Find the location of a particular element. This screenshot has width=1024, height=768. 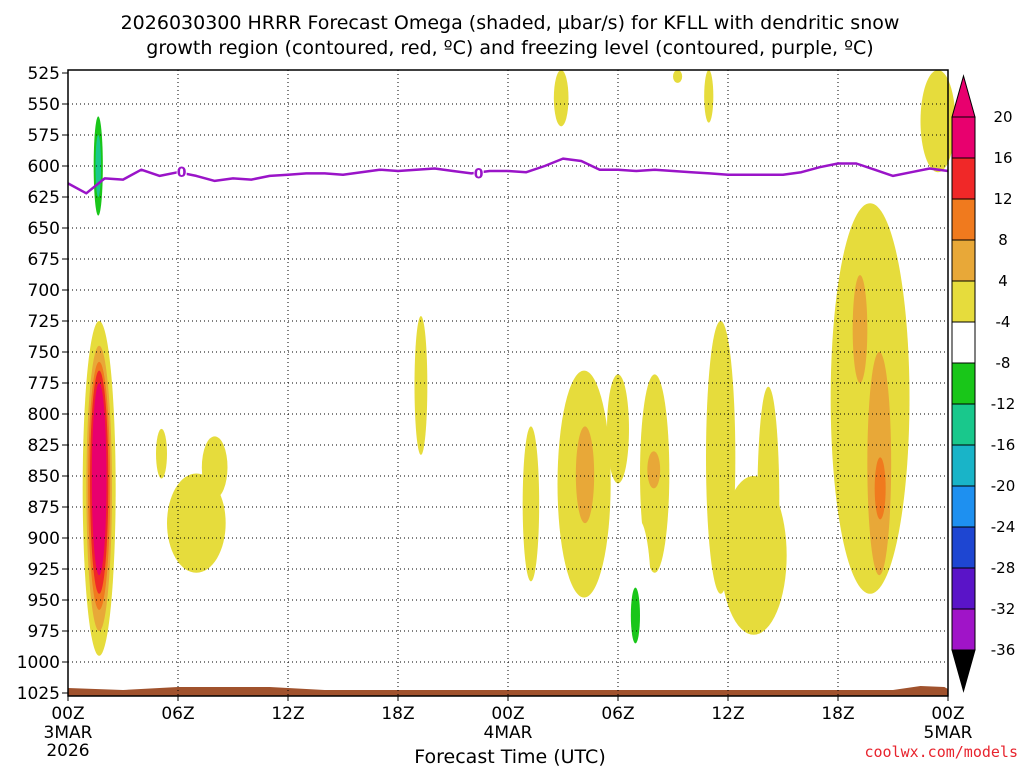

colorbar-bin--32 is located at coordinates (963, 629).